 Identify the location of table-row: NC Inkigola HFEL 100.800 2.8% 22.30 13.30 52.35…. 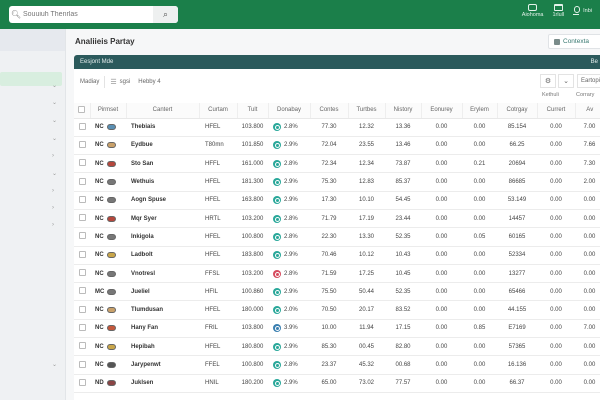
(337, 237).